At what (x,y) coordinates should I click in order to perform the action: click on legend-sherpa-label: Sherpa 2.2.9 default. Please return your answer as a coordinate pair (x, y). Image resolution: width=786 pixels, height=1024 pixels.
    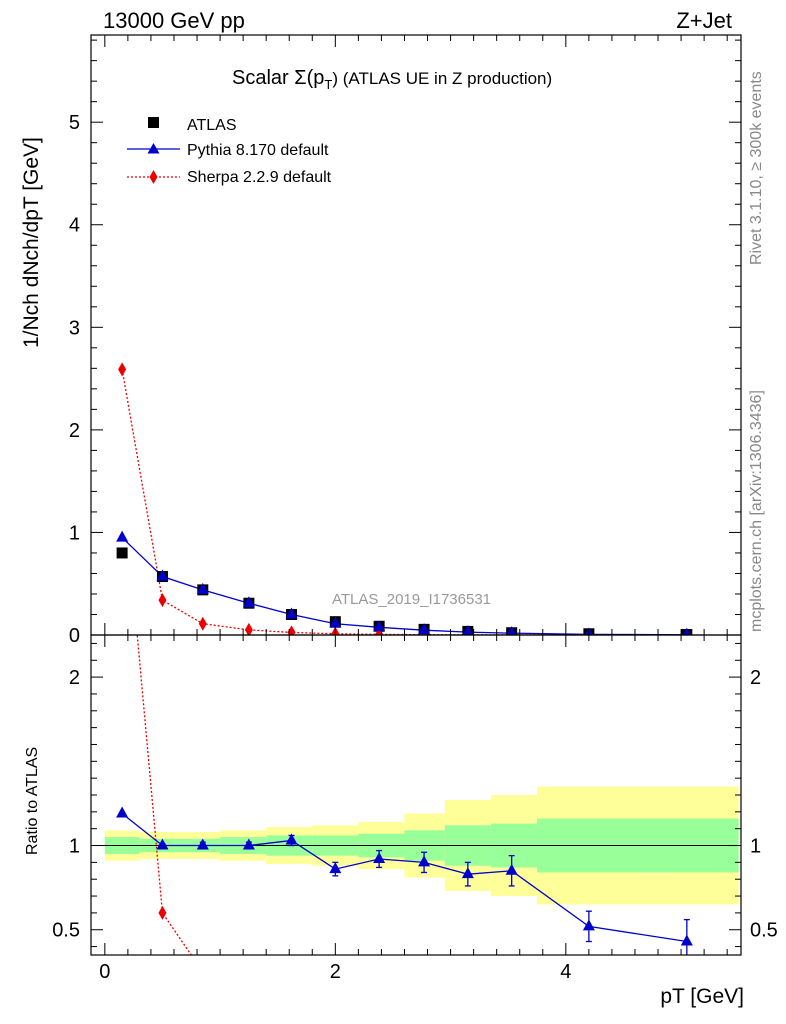
    Looking at the image, I should click on (259, 177).